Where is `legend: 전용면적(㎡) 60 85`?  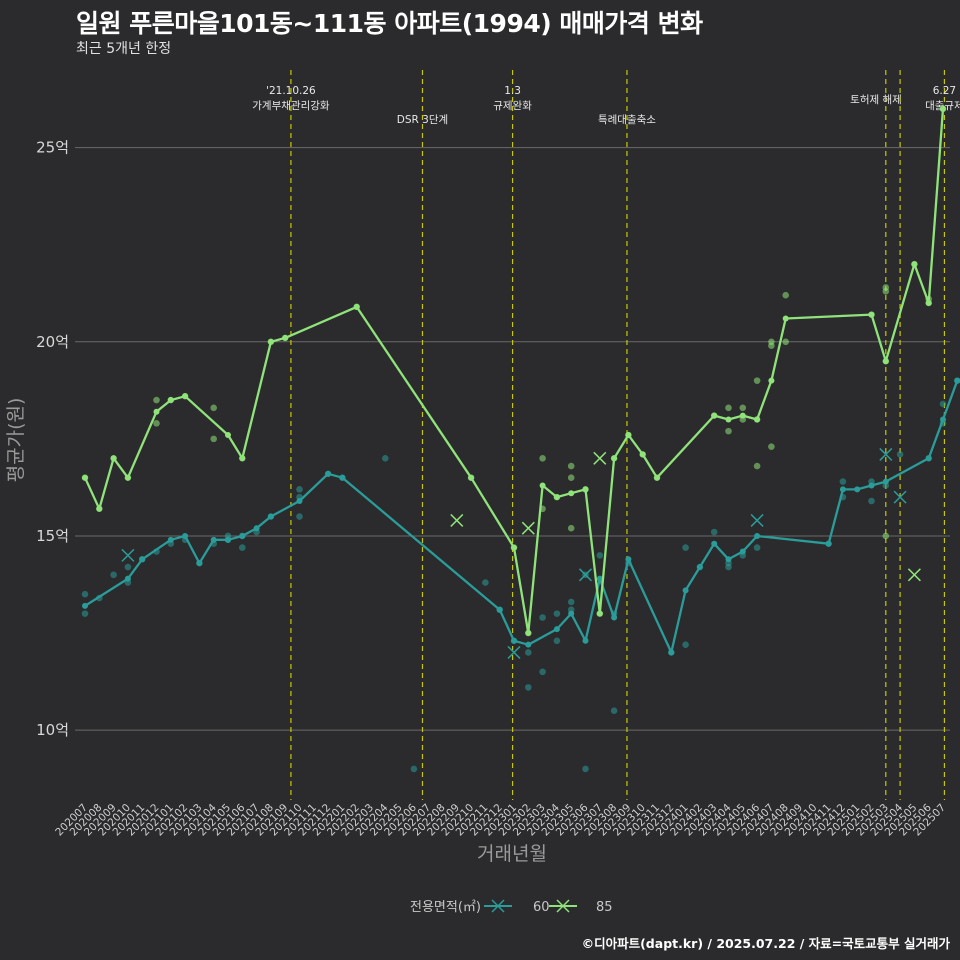 legend: 전용면적(㎡) 60 85 is located at coordinates (511, 907).